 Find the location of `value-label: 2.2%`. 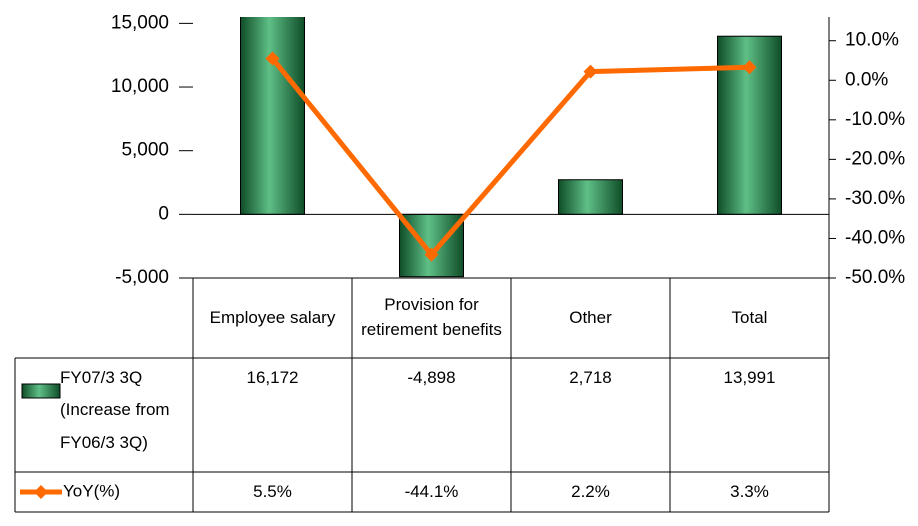

value-label: 2.2% is located at coordinates (590, 491).